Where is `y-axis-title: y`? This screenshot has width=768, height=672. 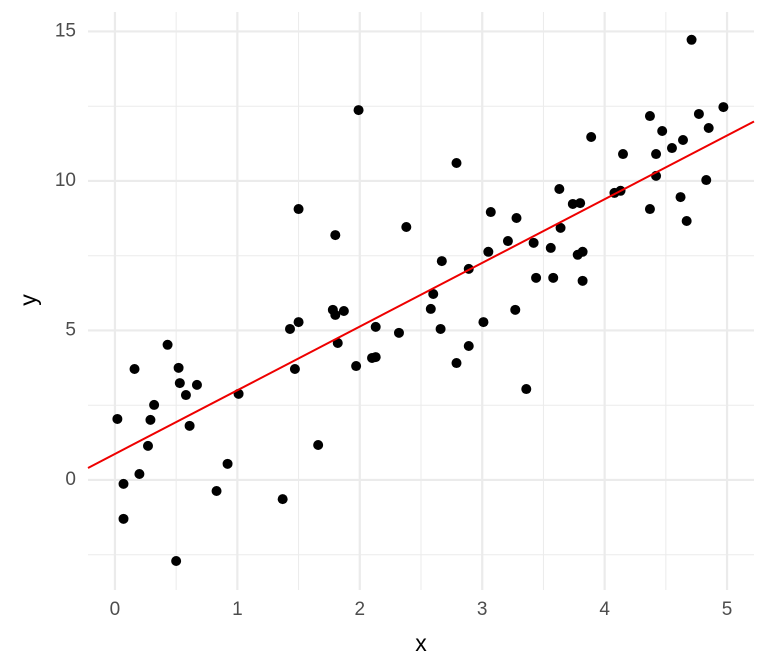
y-axis-title: y is located at coordinates (28, 300).